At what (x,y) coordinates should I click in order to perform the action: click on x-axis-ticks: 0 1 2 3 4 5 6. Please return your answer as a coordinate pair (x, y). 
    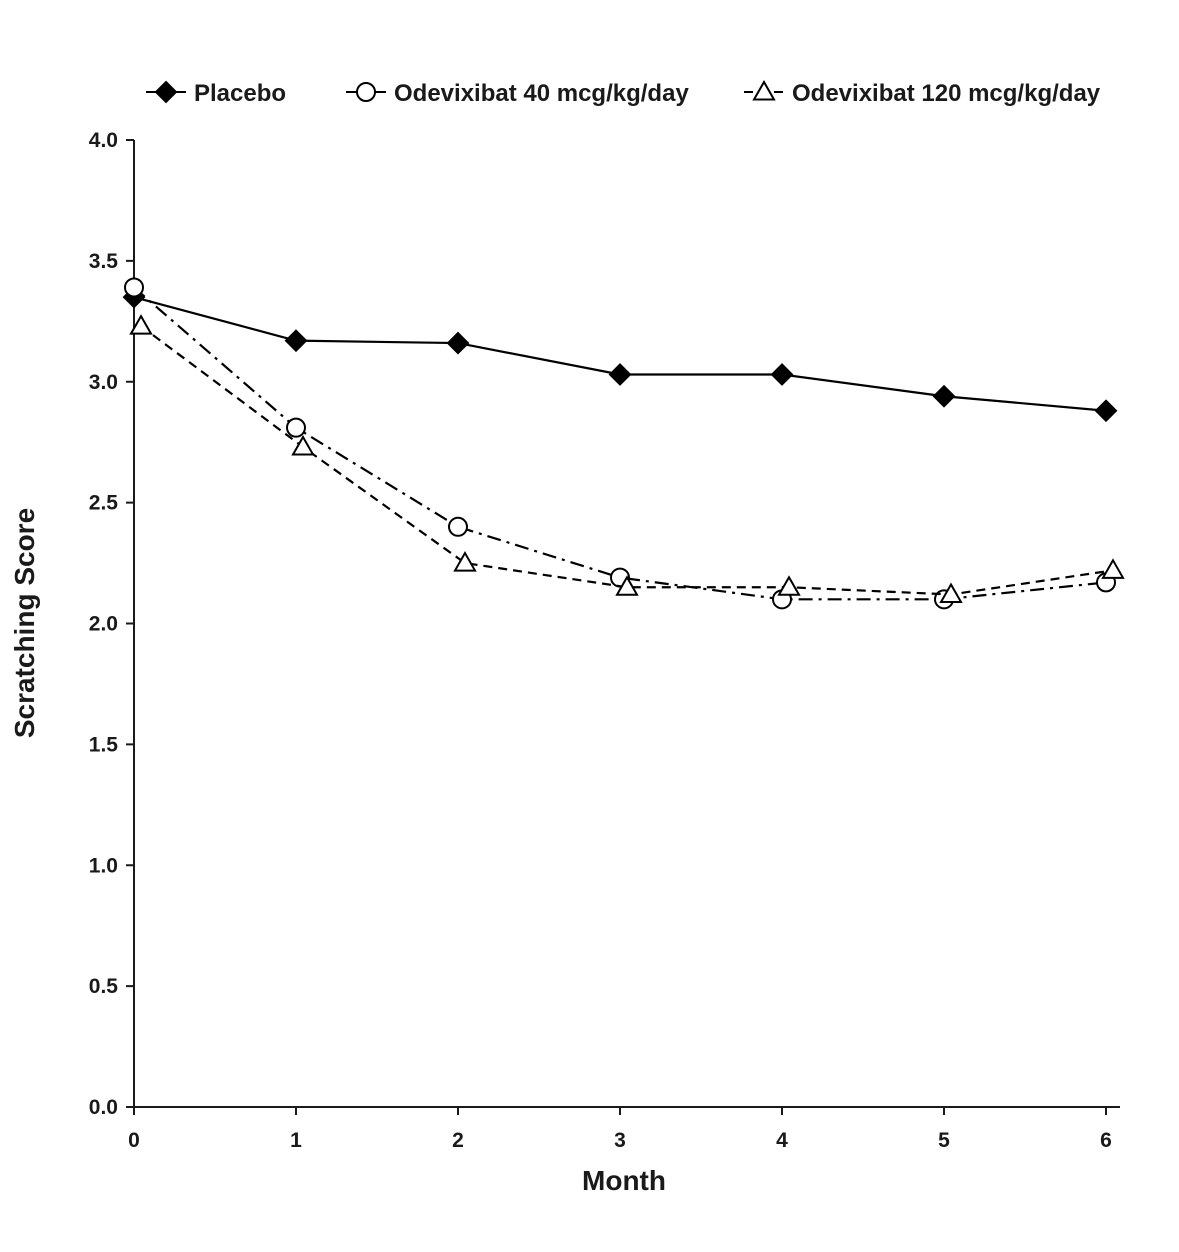
    Looking at the image, I should click on (620, 1129).